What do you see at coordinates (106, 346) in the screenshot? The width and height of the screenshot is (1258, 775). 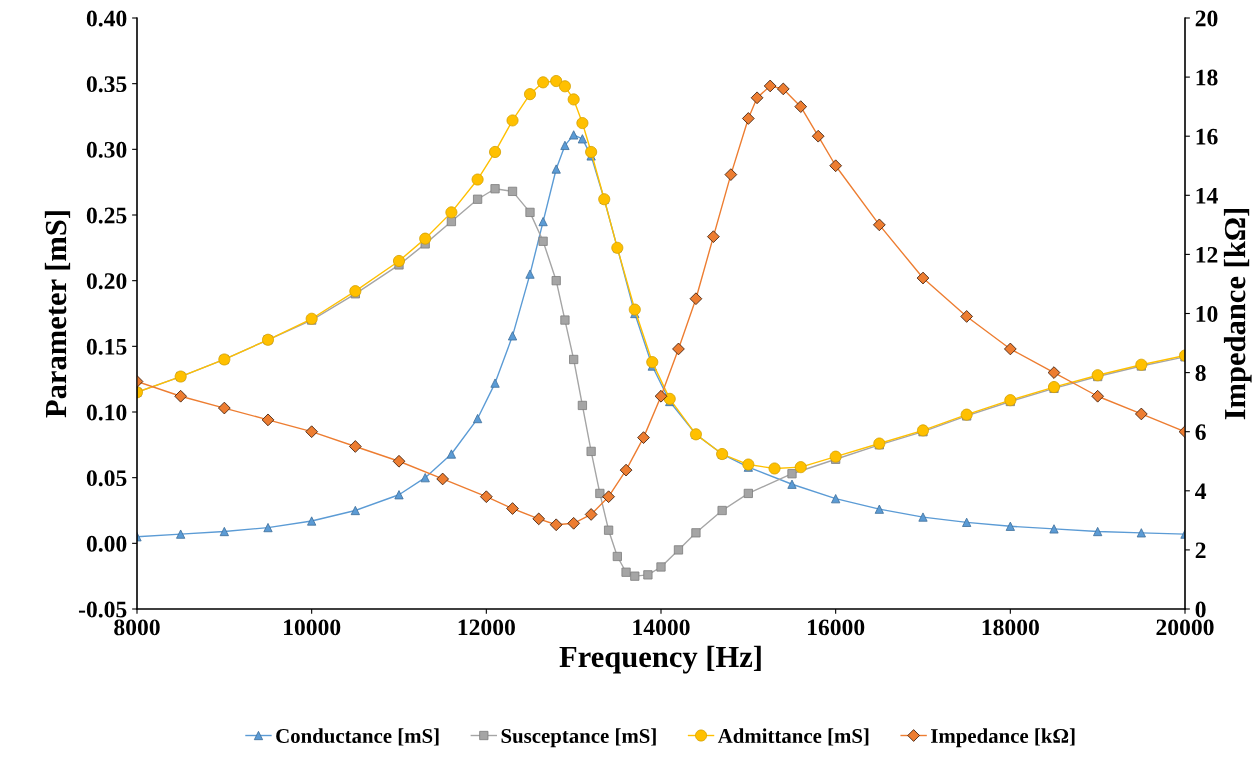 I see `y-tick-label: 0.15` at bounding box center [106, 346].